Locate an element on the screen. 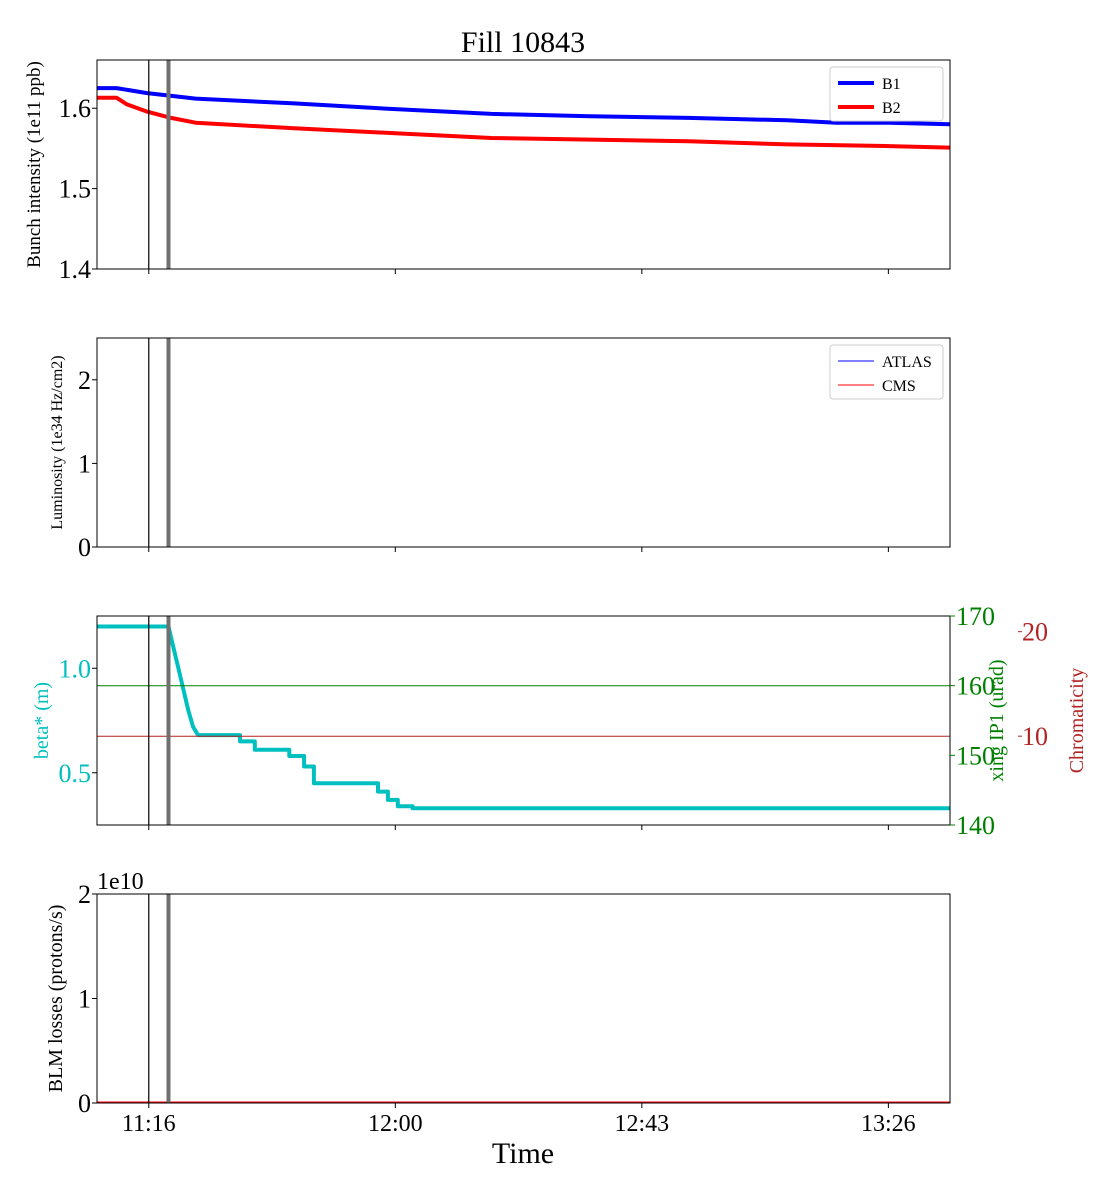 The image size is (1120, 1200). y-tick-label: 1.6 is located at coordinates (75, 108).